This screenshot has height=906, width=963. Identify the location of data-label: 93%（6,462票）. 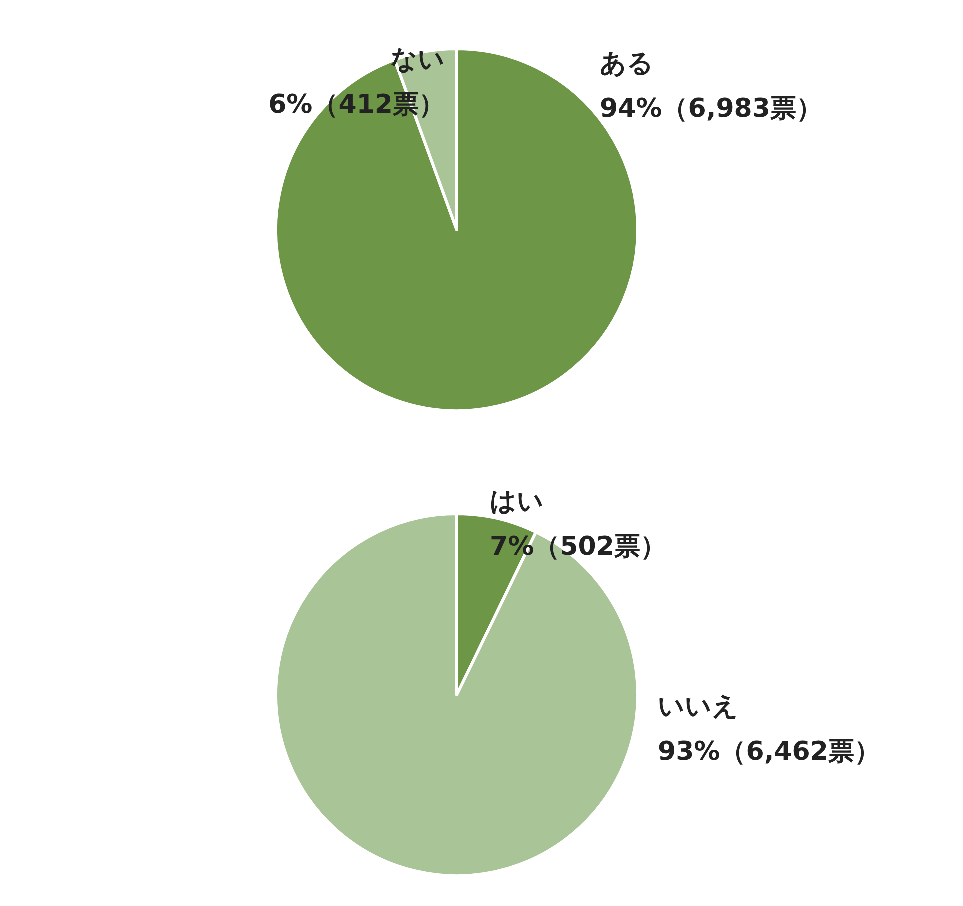
(769, 752).